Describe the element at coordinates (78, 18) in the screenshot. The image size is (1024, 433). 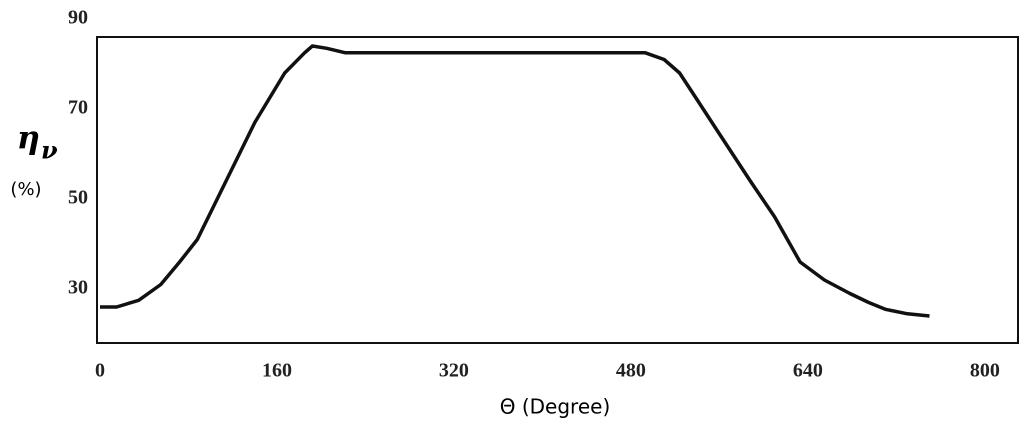
I see `y-tick-label: 90` at that location.